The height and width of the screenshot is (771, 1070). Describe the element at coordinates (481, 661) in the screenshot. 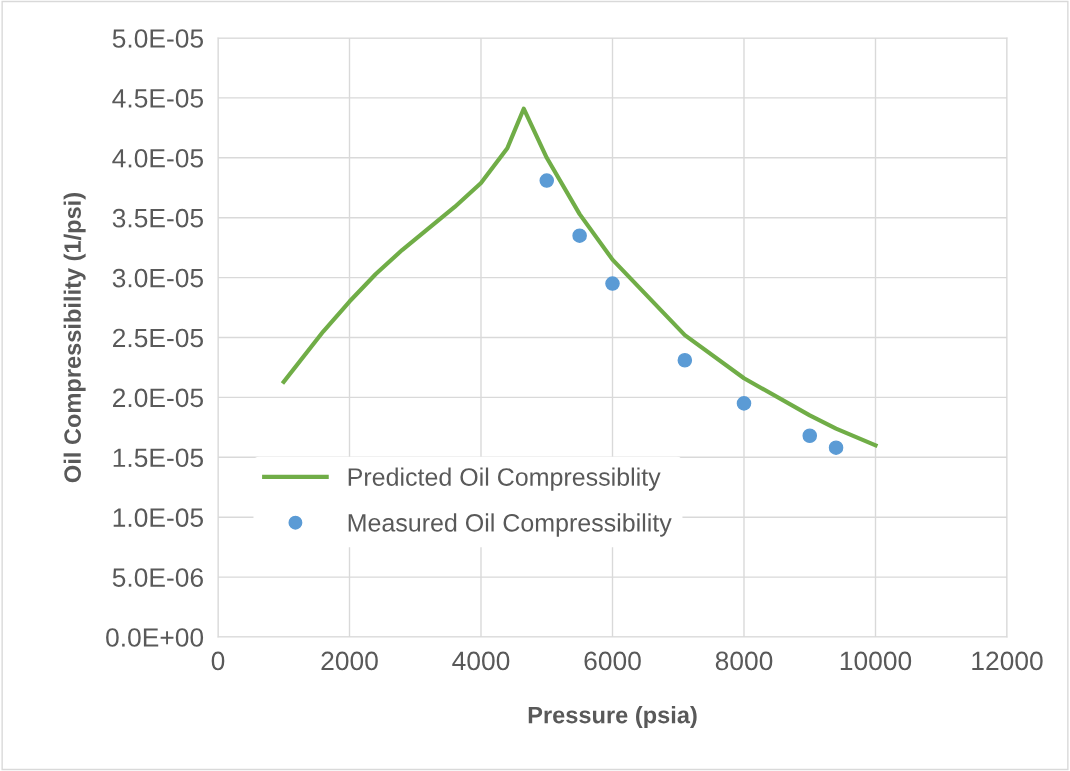

I see `x-tick-label: 4000` at that location.